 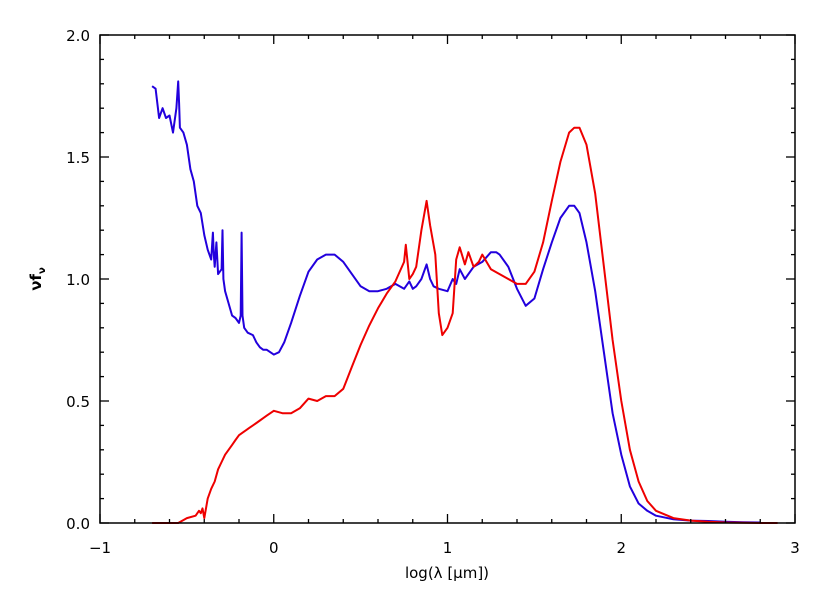 I want to click on x-axis-title: log(λ [μm]), so click(x=447, y=573).